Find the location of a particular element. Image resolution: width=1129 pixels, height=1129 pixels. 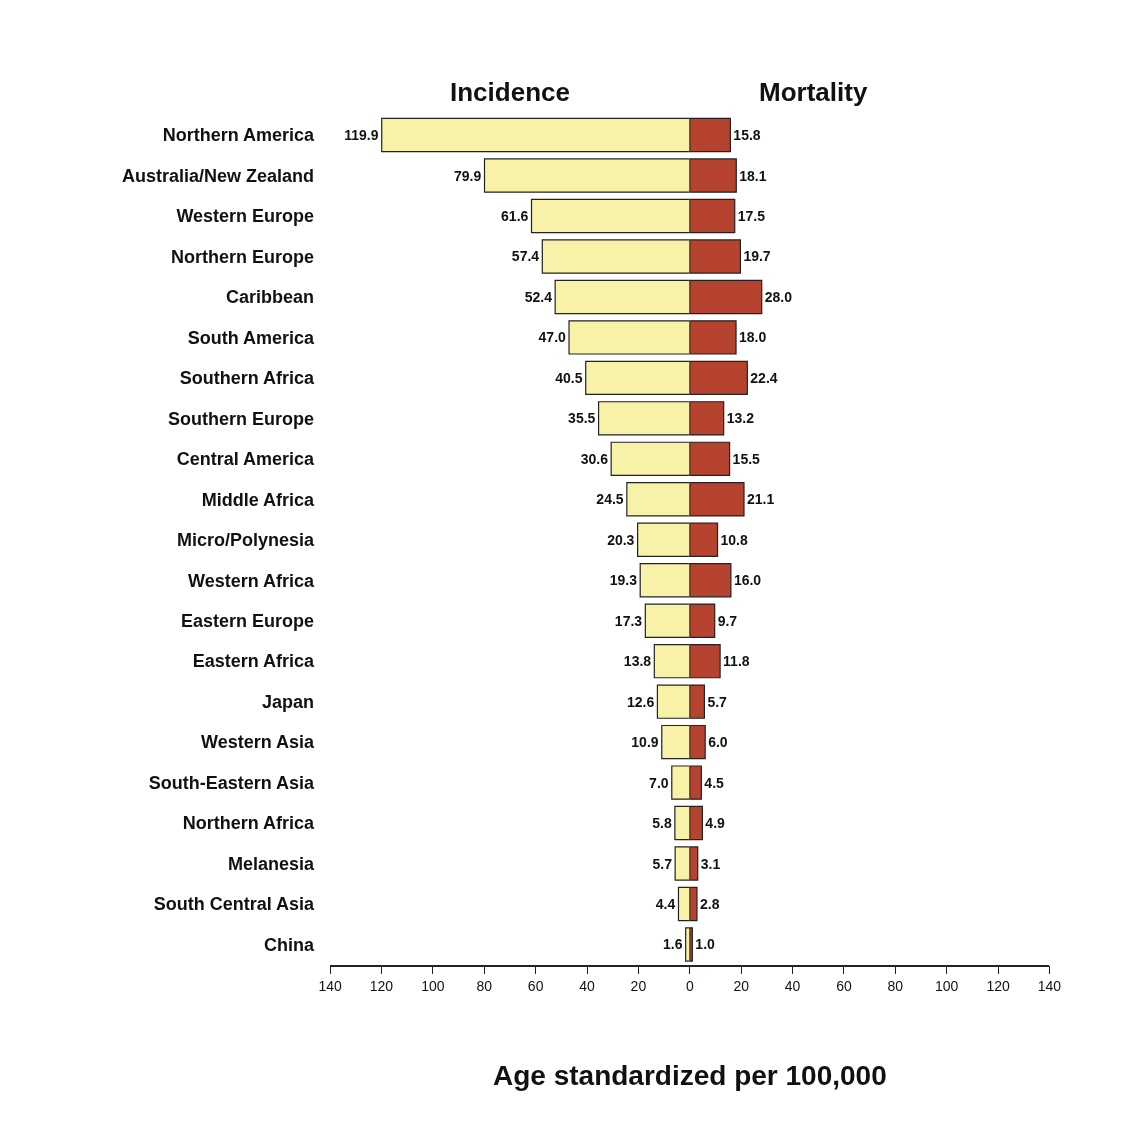

data-label: 52.4 is located at coordinates (538, 296).